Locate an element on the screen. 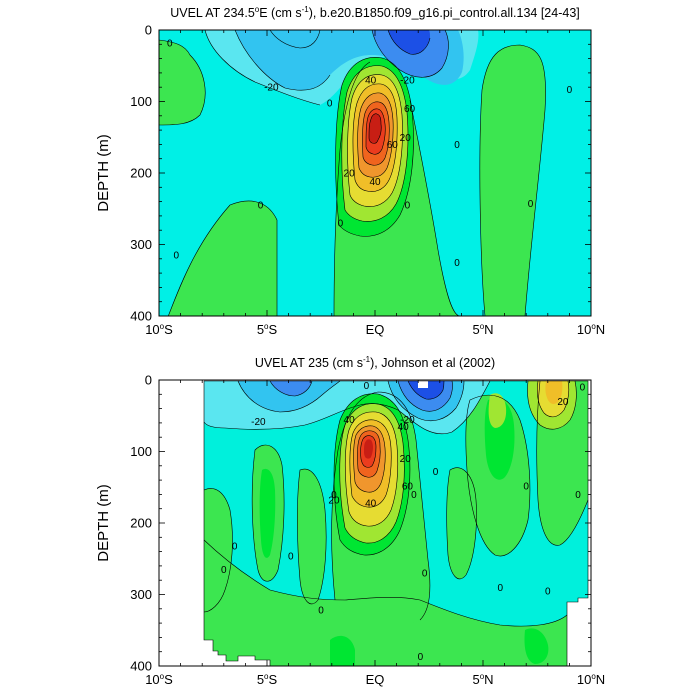  top-negative-30-left is located at coordinates (295, 39).